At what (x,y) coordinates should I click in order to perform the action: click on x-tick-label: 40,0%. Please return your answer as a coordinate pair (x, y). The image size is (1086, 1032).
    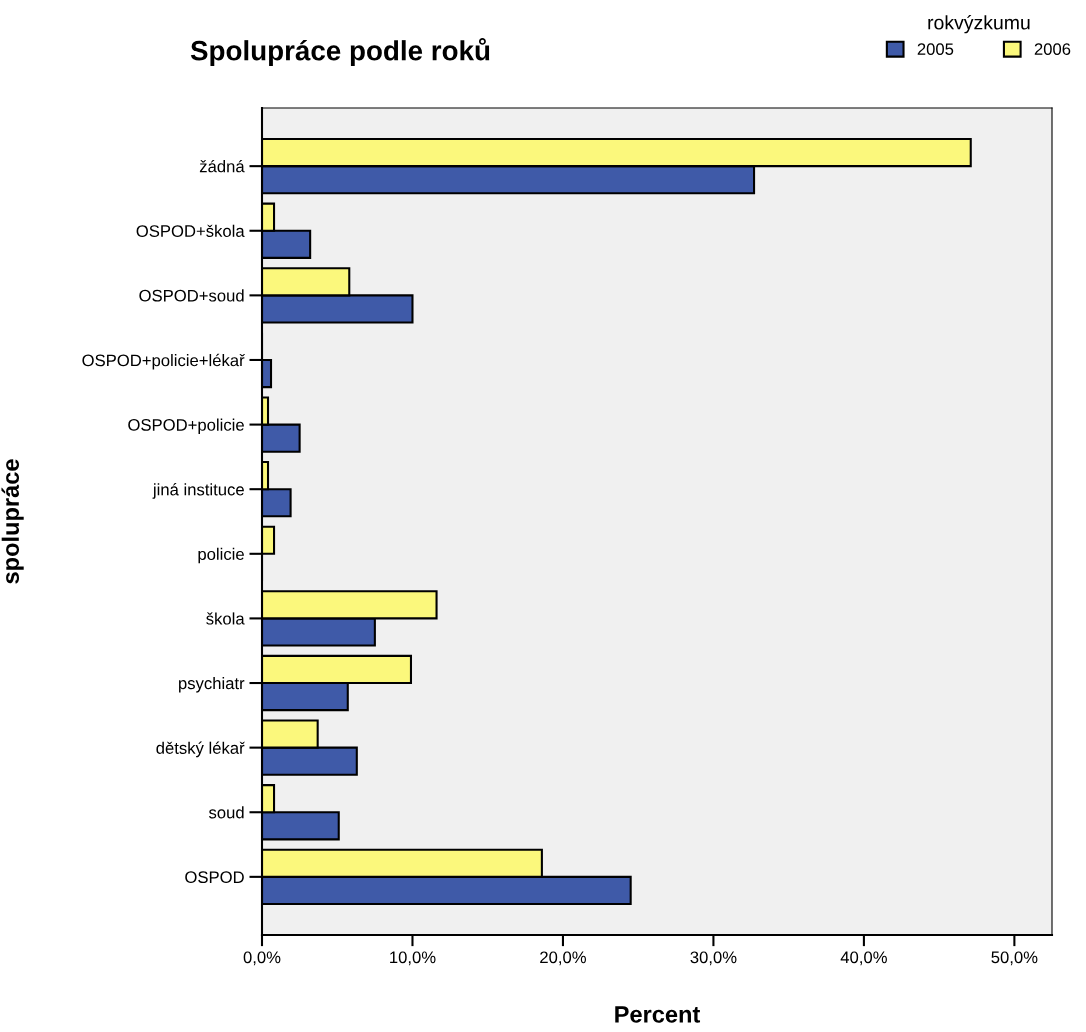
    Looking at the image, I should click on (863, 958).